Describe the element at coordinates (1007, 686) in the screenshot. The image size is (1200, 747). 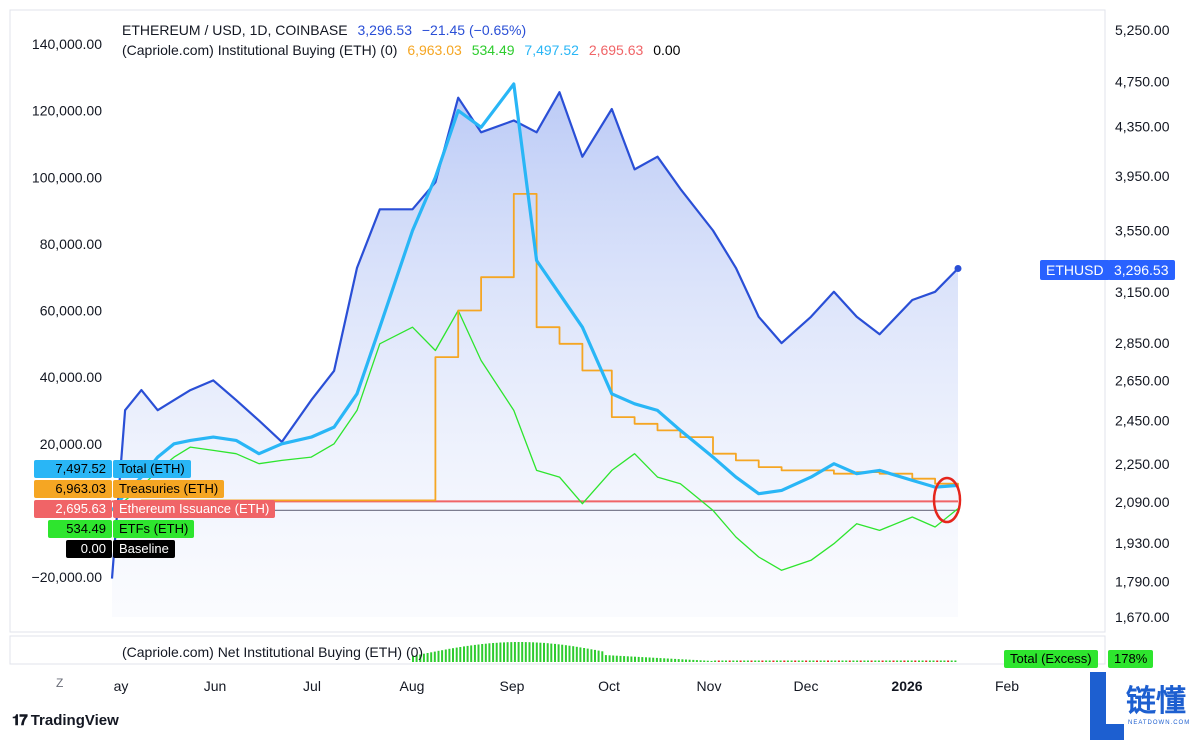
I see `x-label-feb: Feb` at that location.